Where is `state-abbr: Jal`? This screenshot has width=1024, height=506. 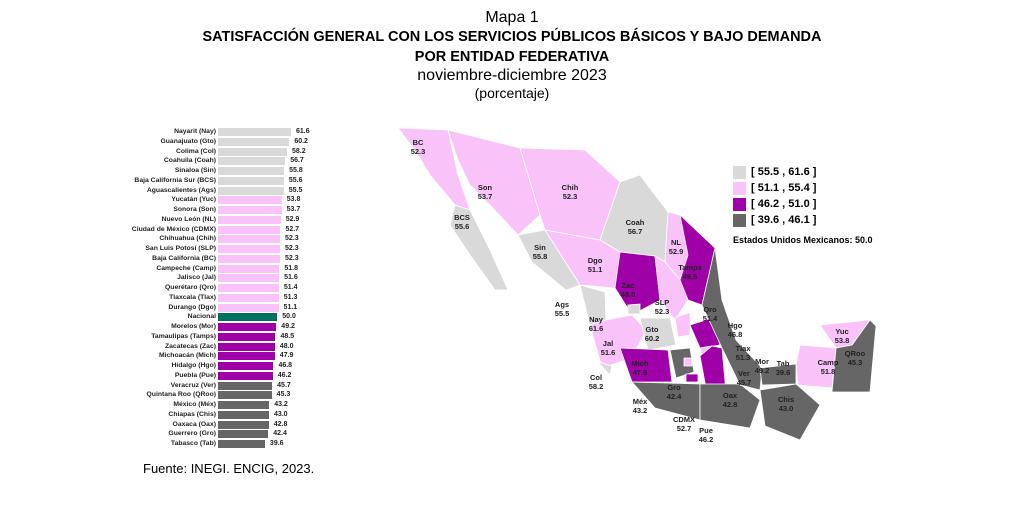 state-abbr: Jal is located at coordinates (608, 343).